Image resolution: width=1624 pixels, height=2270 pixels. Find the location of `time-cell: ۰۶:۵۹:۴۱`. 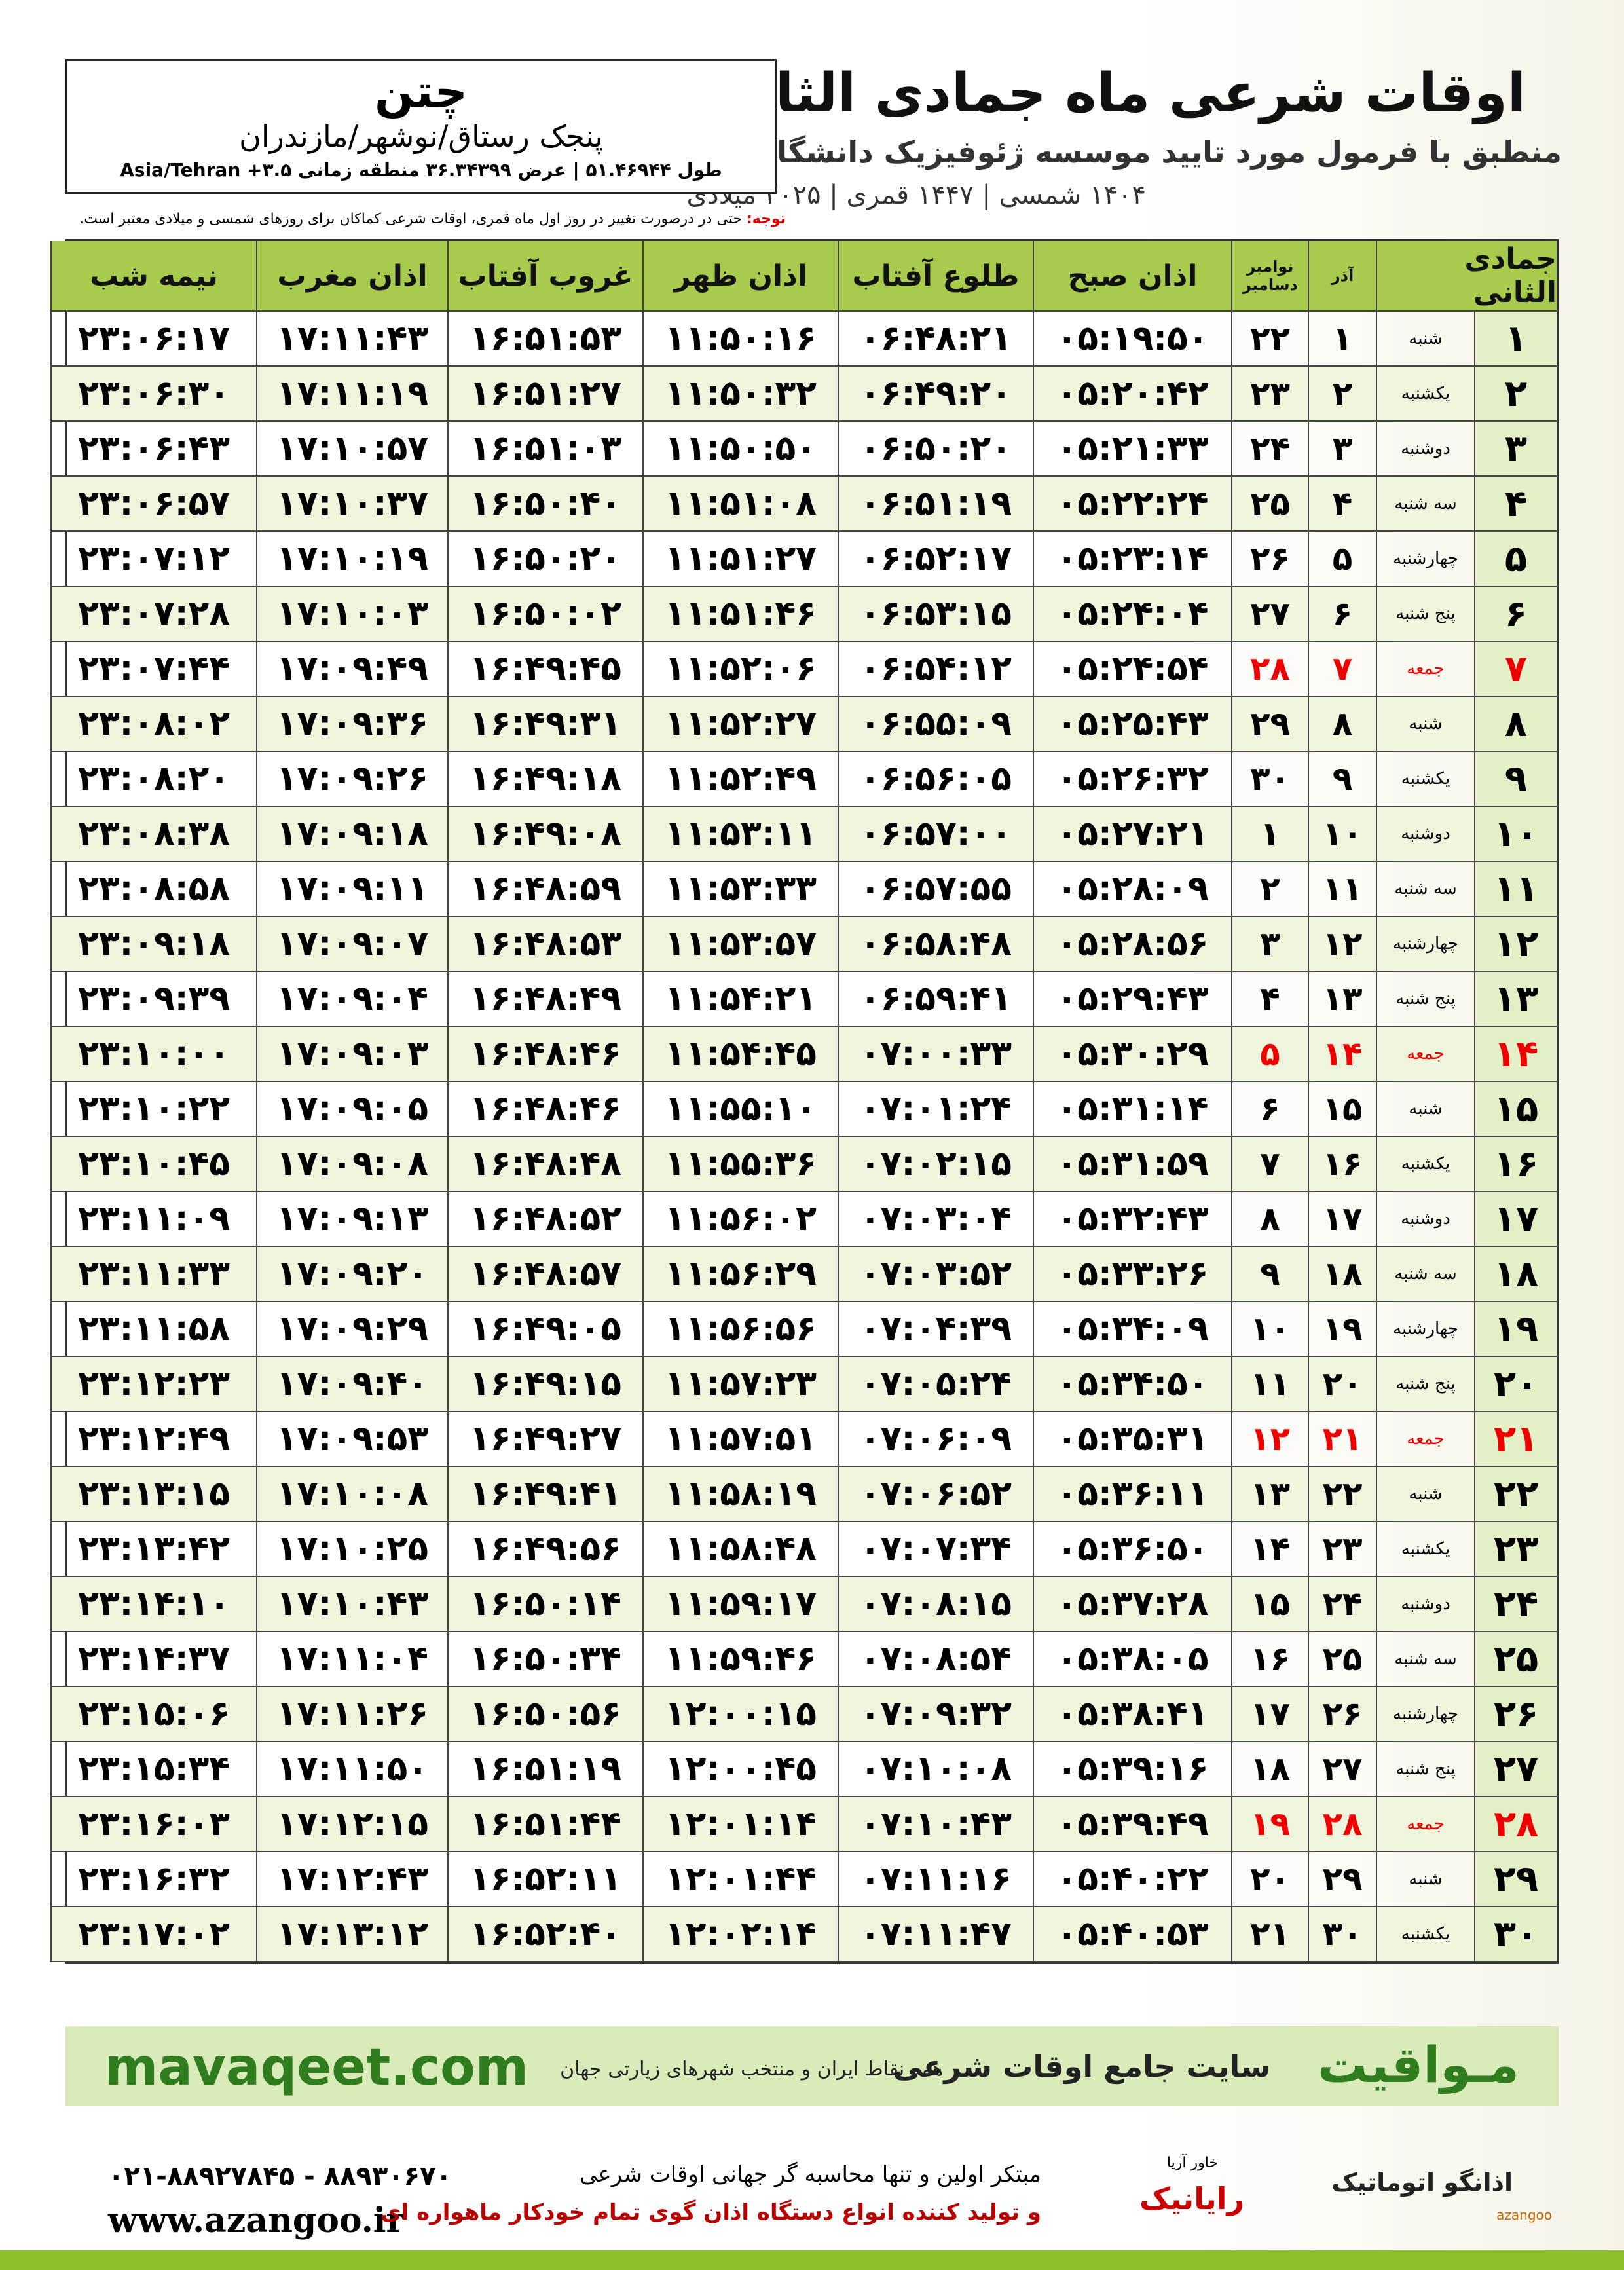

time-cell: ۰۶:۵۹:۴۱ is located at coordinates (935, 999).